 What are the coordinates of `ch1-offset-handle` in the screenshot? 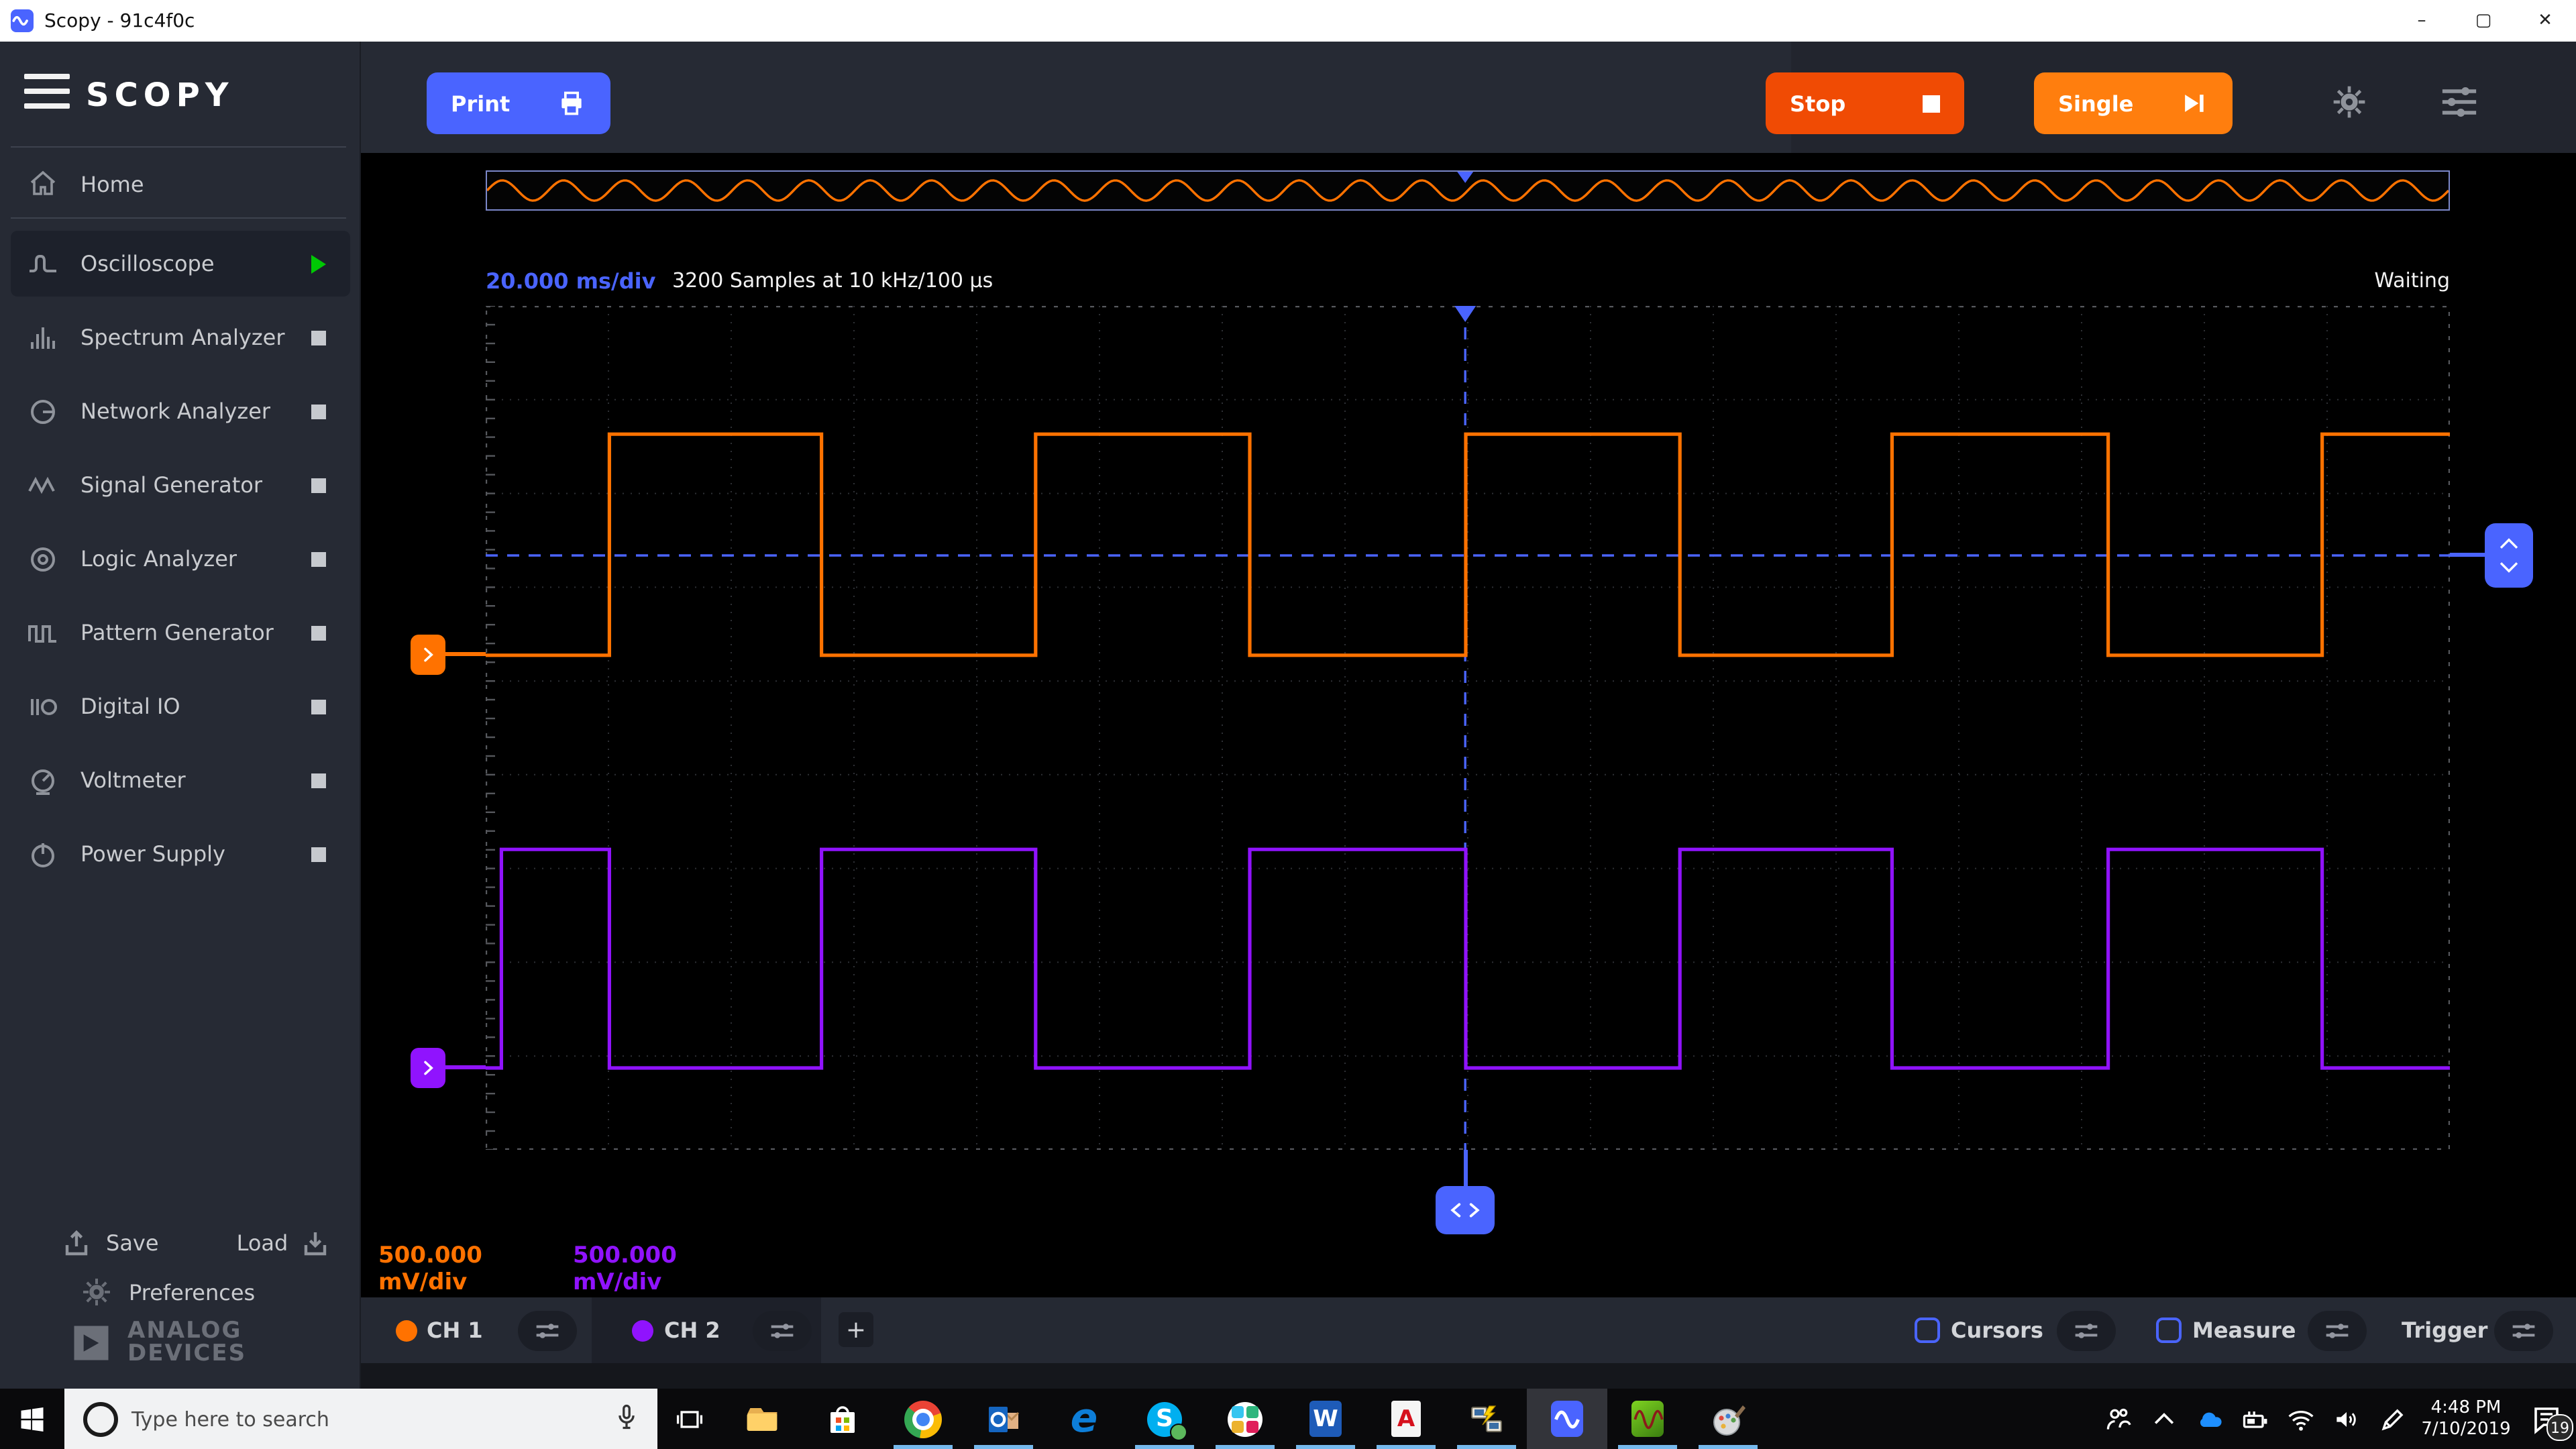 It's located at (428, 655).